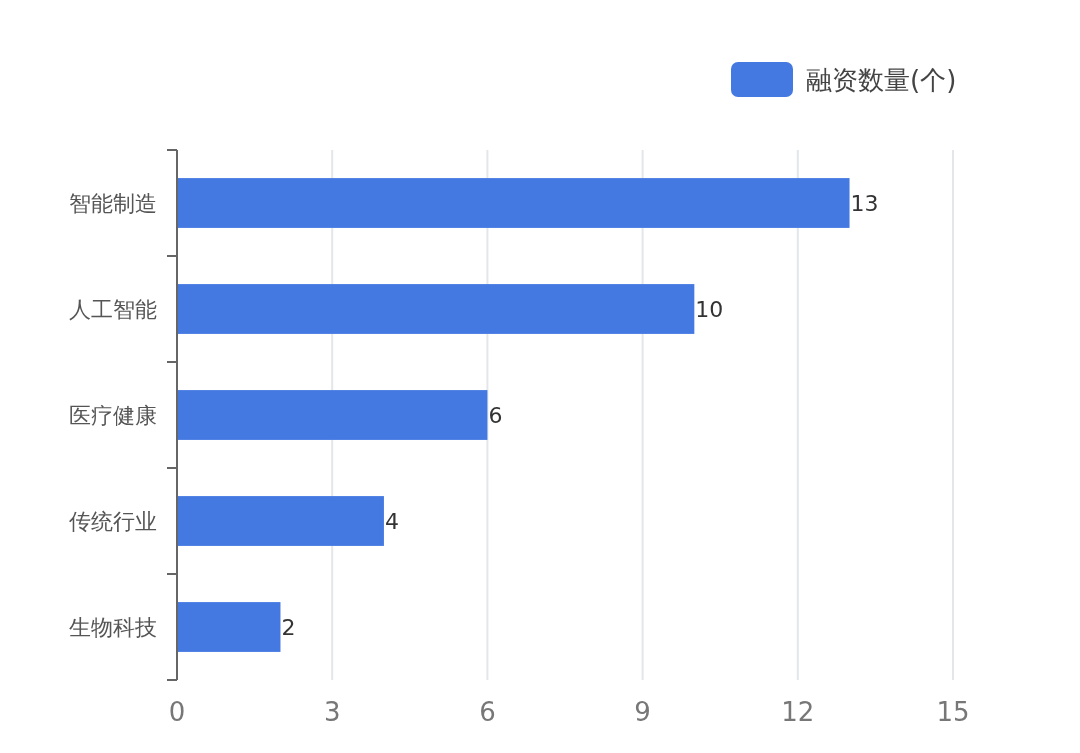 The width and height of the screenshot is (1080, 753). I want to click on x-tick-label: 15, so click(953, 712).